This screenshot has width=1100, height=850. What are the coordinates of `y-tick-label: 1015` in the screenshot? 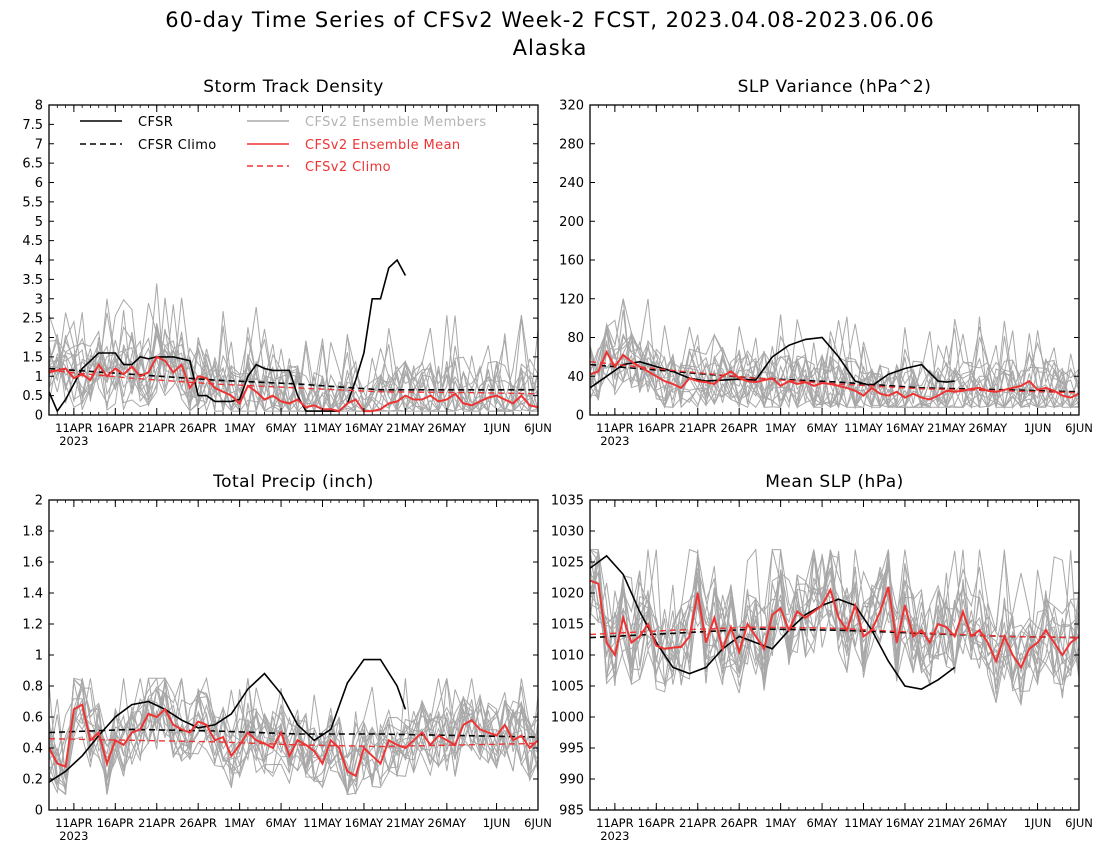 It's located at (567, 625).